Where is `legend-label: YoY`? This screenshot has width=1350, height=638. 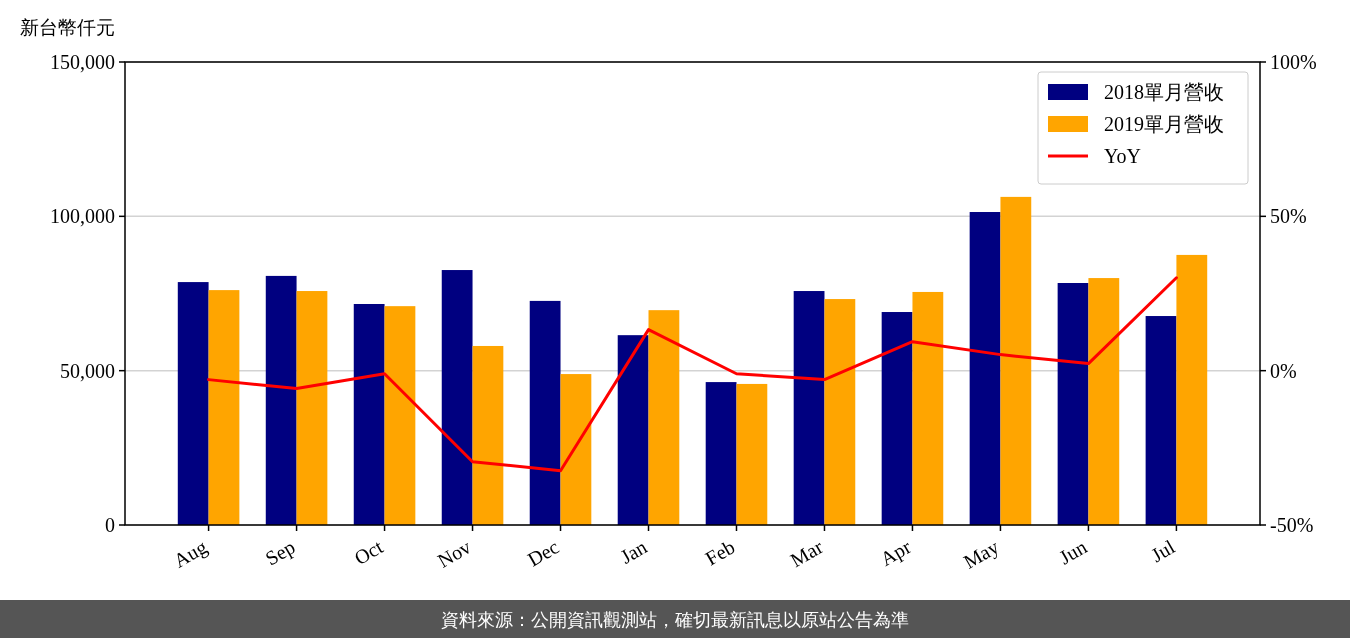 legend-label: YoY is located at coordinates (1122, 156).